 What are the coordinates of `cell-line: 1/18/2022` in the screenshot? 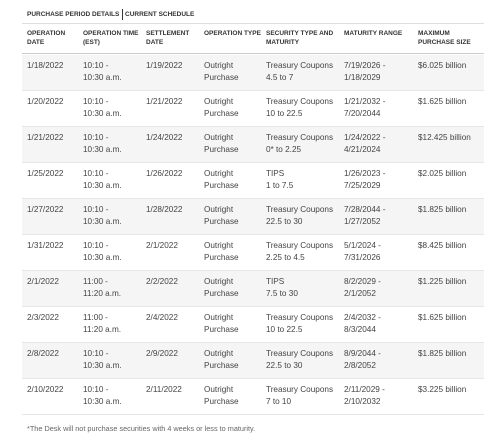 It's located at (45, 65).